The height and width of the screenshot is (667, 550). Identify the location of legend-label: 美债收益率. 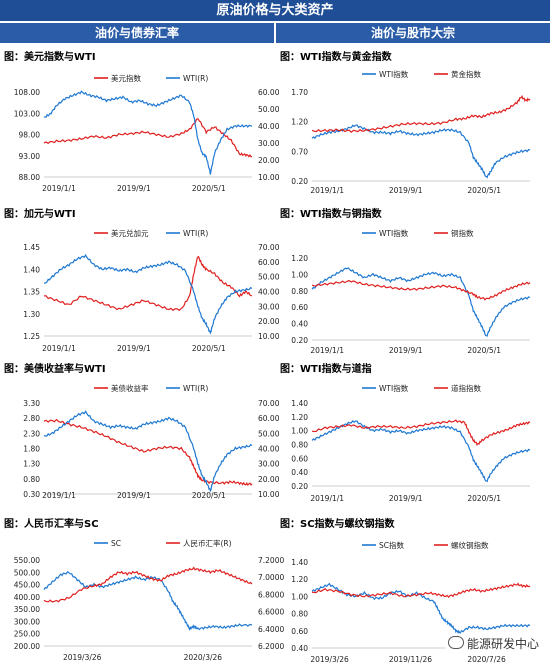
(130, 388).